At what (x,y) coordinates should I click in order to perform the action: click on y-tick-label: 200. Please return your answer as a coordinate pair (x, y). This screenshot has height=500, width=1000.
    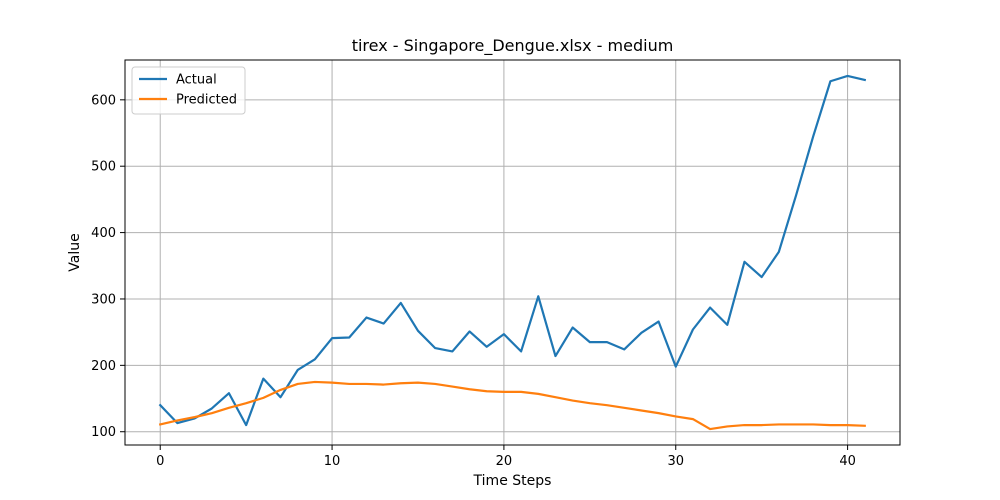
    Looking at the image, I should click on (103, 366).